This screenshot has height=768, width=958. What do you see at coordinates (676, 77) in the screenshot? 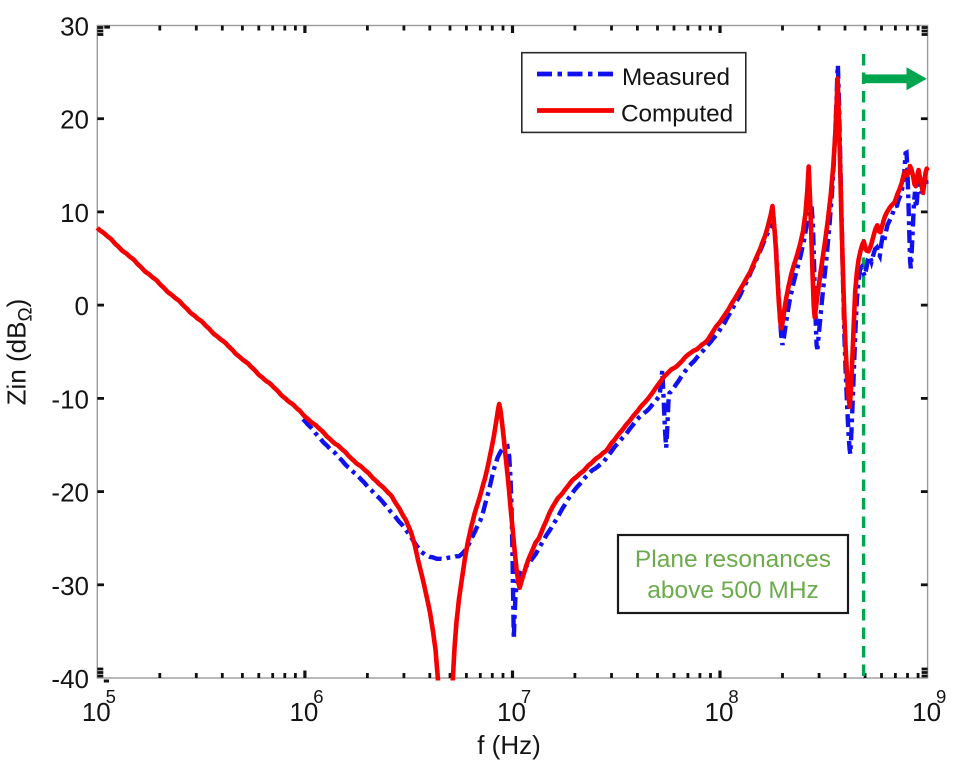
I see `svg-text: Measured` at bounding box center [676, 77].